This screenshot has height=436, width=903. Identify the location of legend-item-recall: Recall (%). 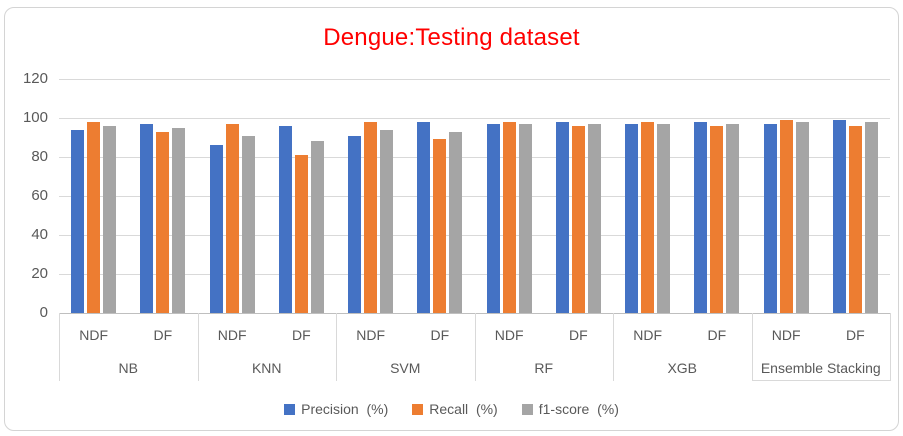
(455, 409).